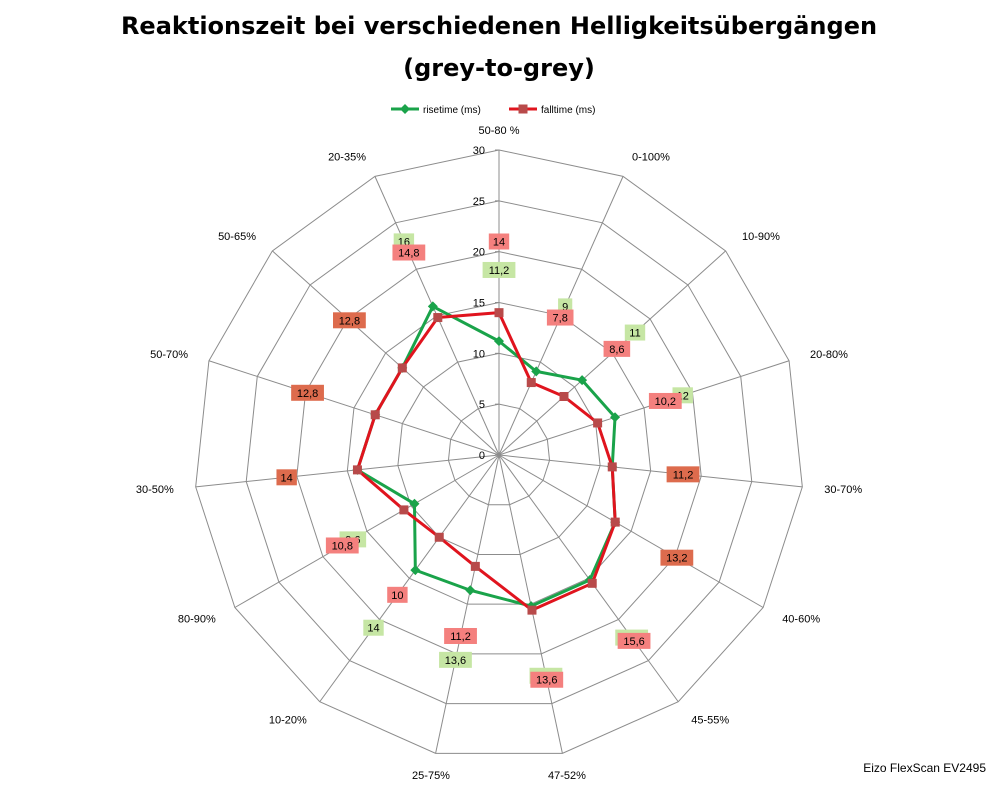  Describe the element at coordinates (843, 490) in the screenshot. I see `category-label: 30-70%` at that location.